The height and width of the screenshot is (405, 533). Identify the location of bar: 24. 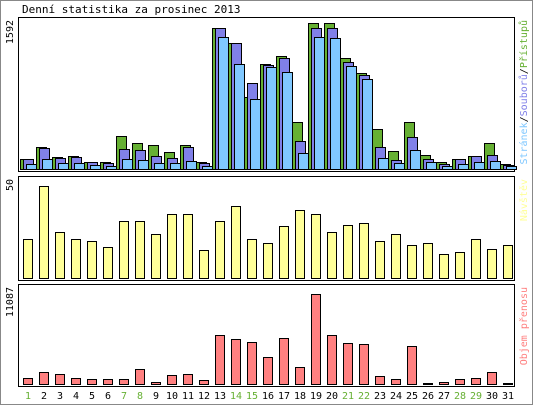
(396, 256).